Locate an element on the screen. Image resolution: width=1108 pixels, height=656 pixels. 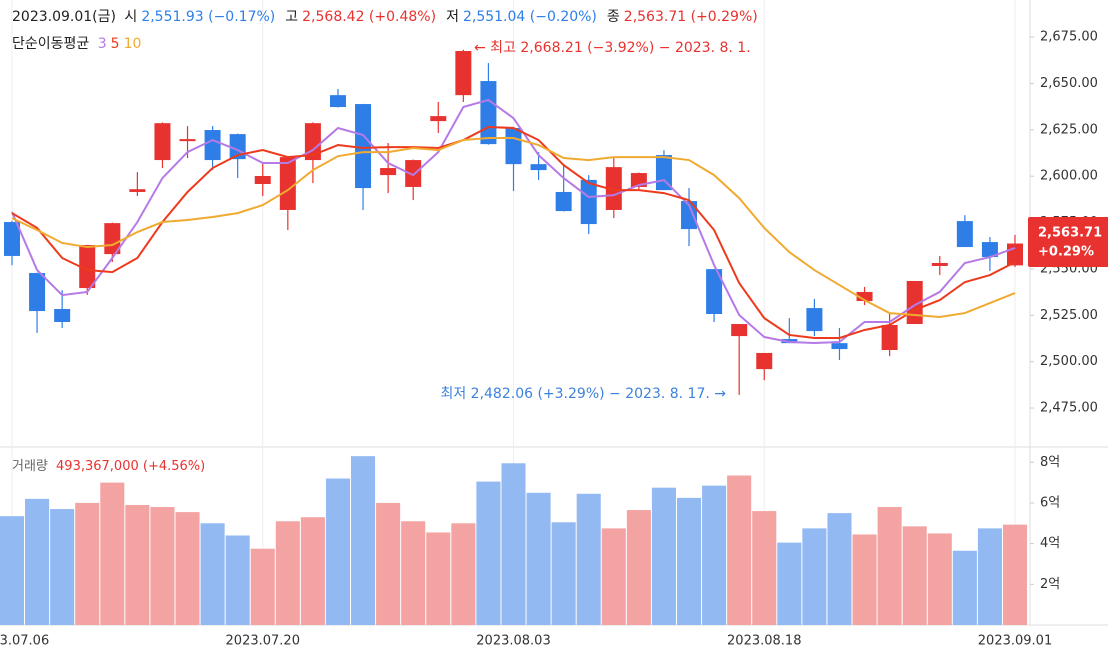
x-tick-label: 2023.08.03 is located at coordinates (513, 641).